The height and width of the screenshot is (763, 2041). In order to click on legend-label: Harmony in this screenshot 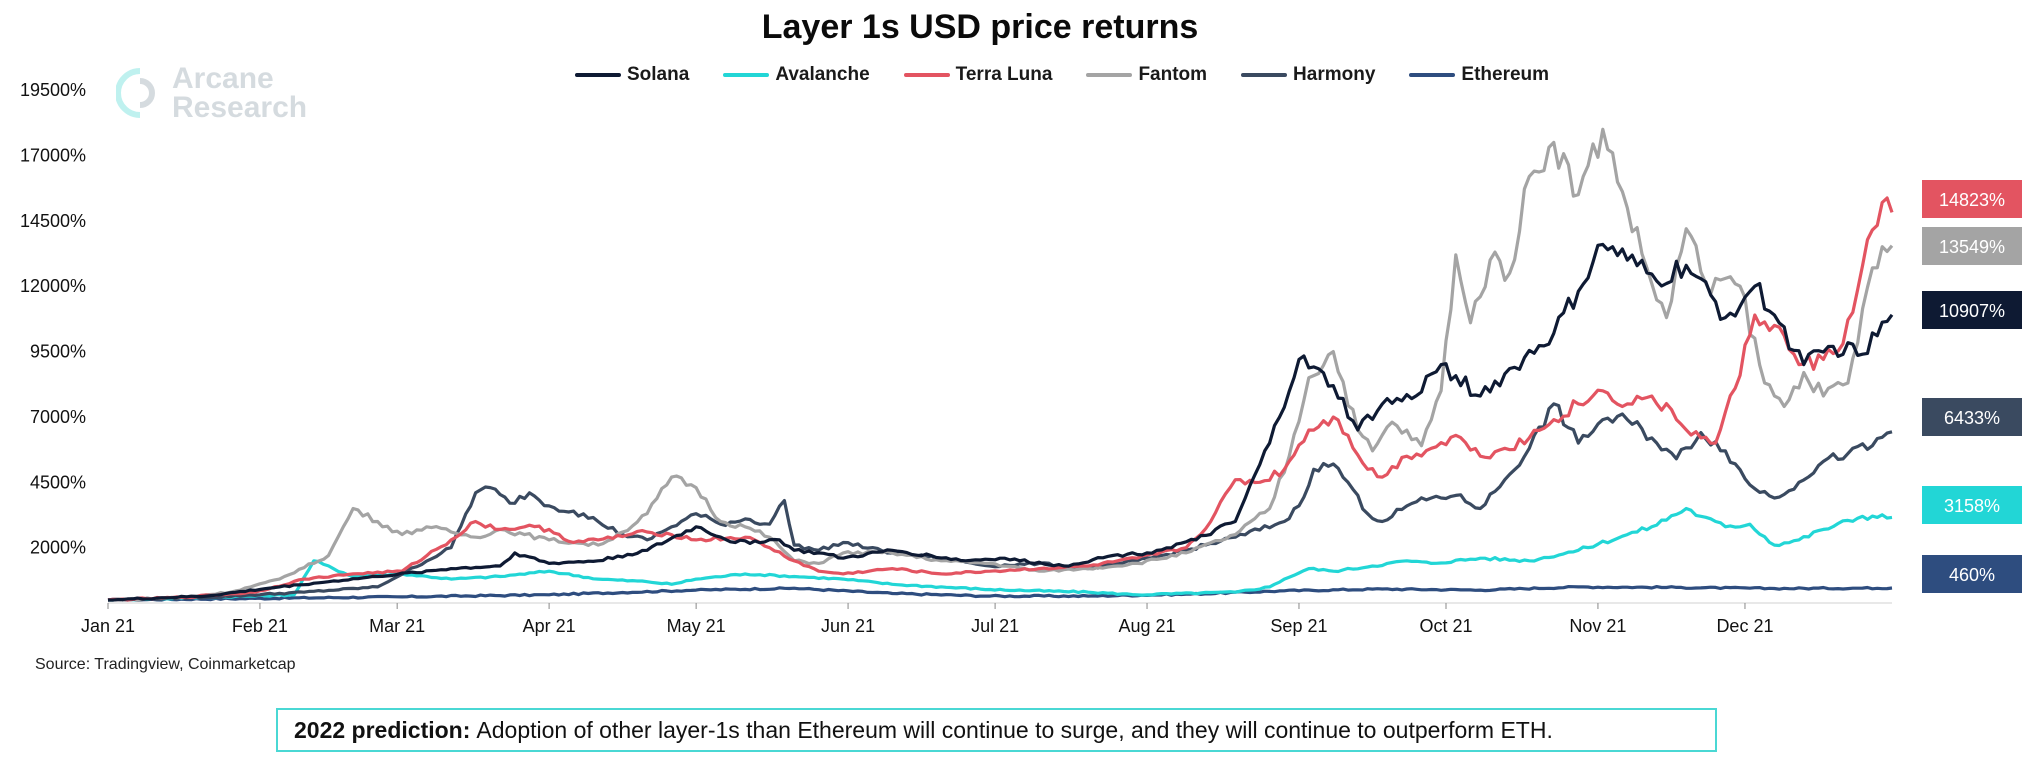, I will do `click(1334, 74)`.